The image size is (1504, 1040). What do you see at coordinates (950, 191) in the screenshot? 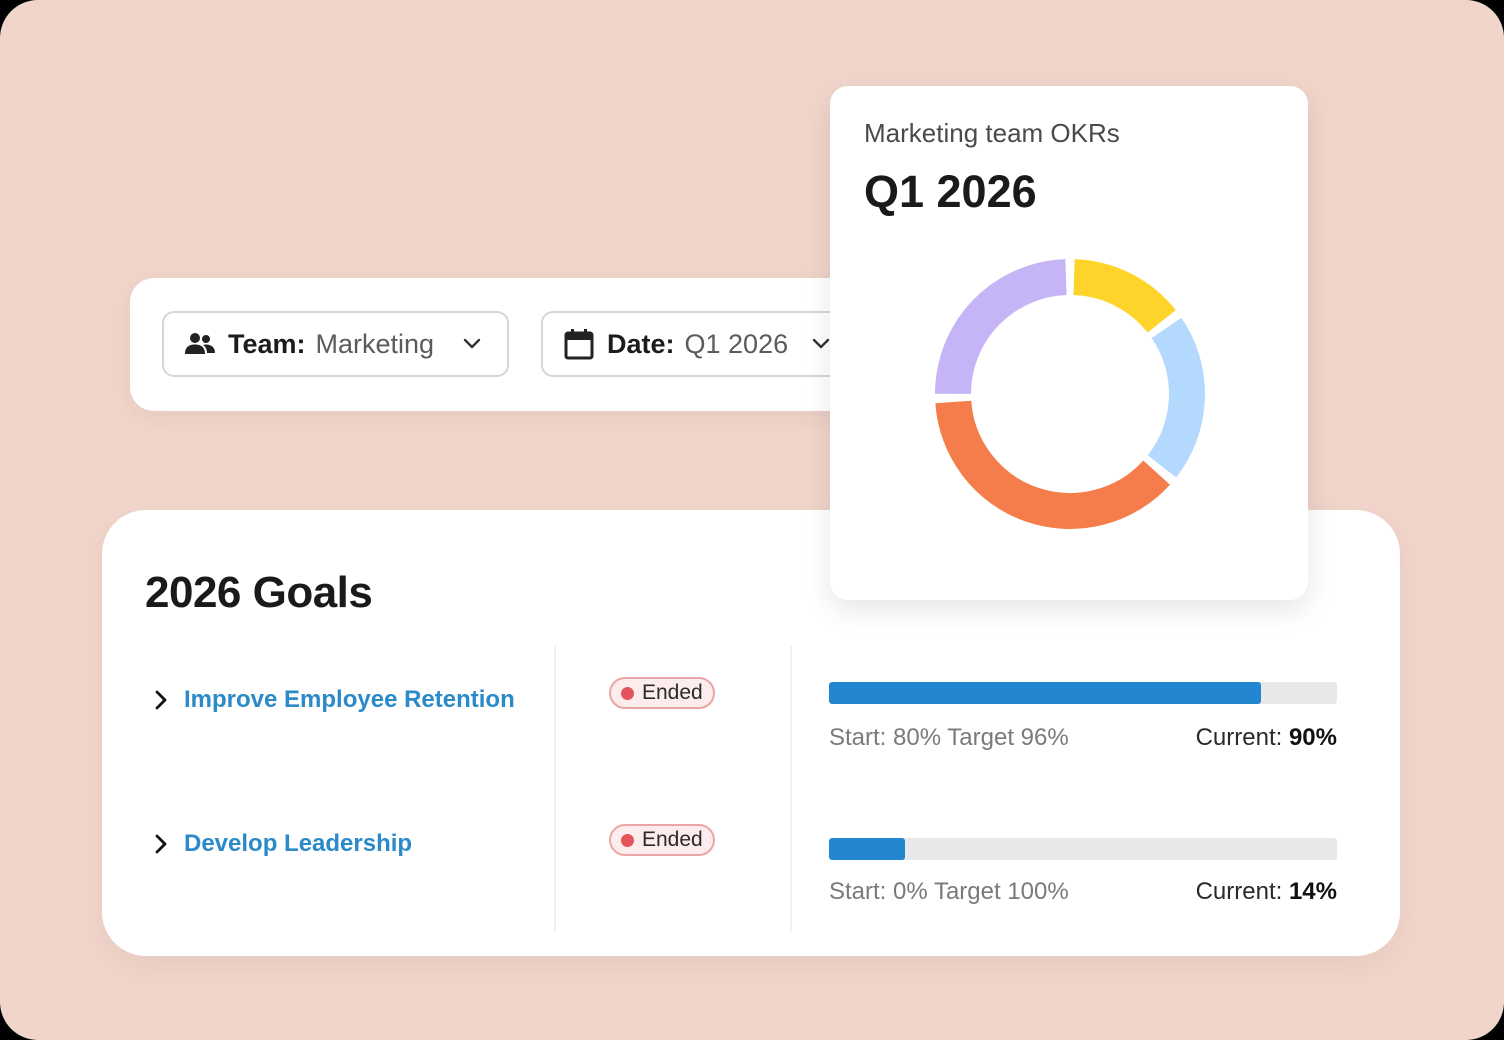
I see `okr-title: Q1 2026` at bounding box center [950, 191].